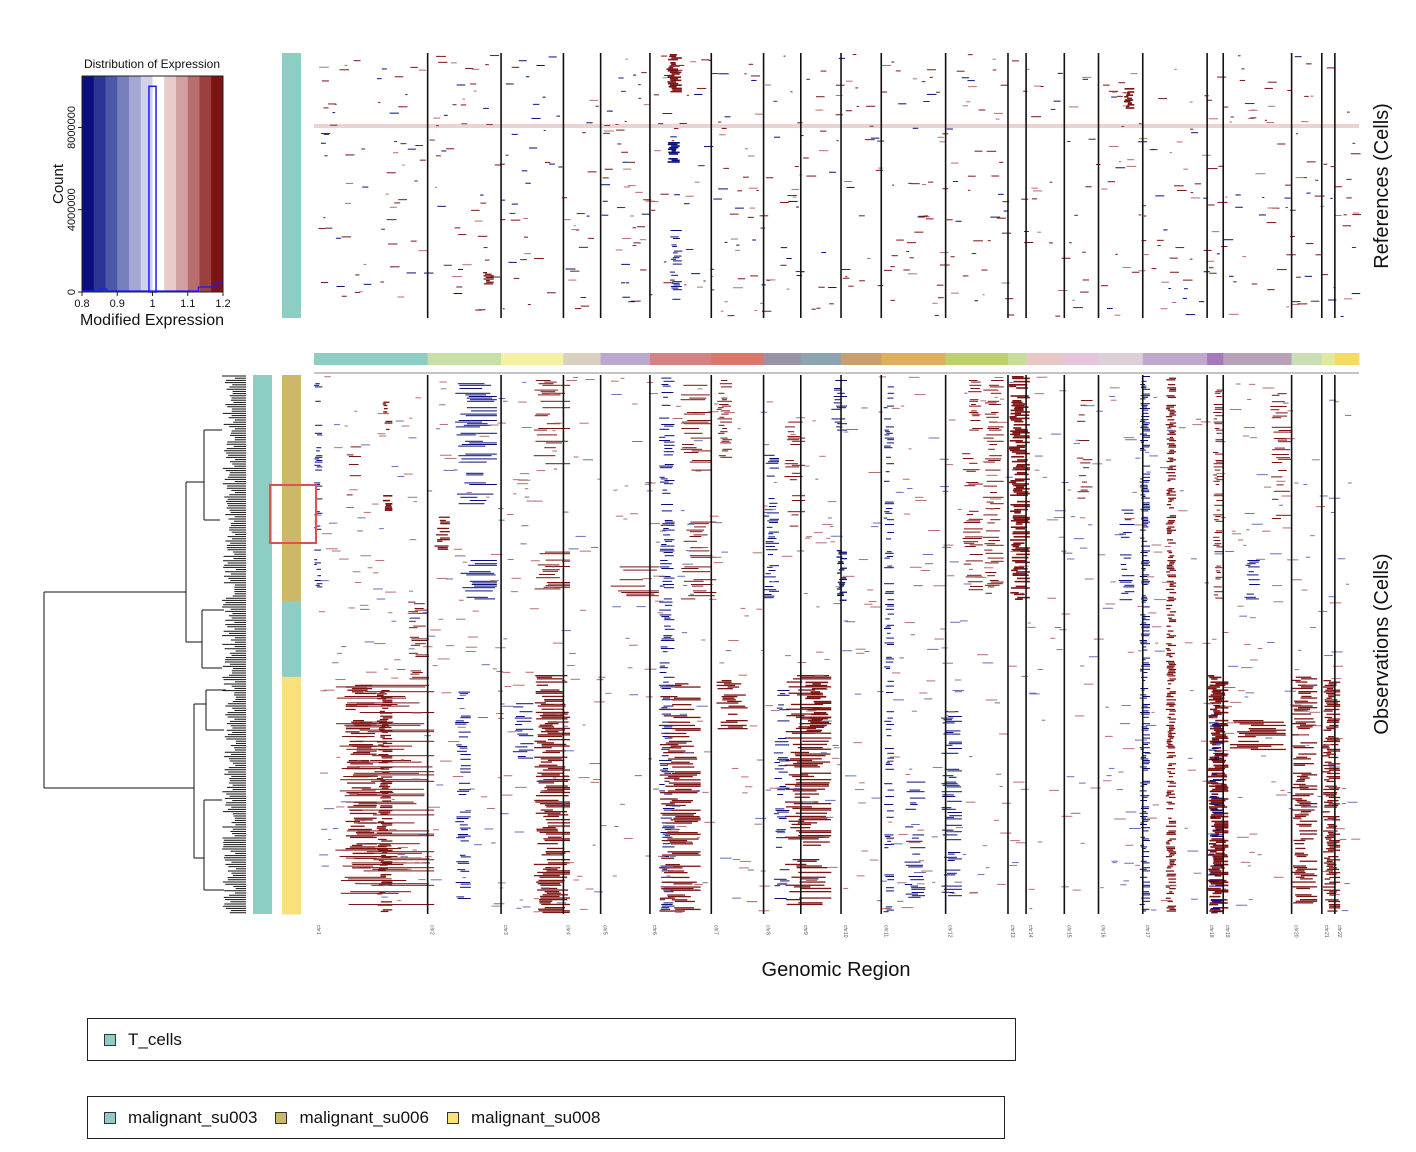 This screenshot has width=1416, height=1152. Describe the element at coordinates (182, 184) in the screenshot. I see `color-scale-step` at that location.